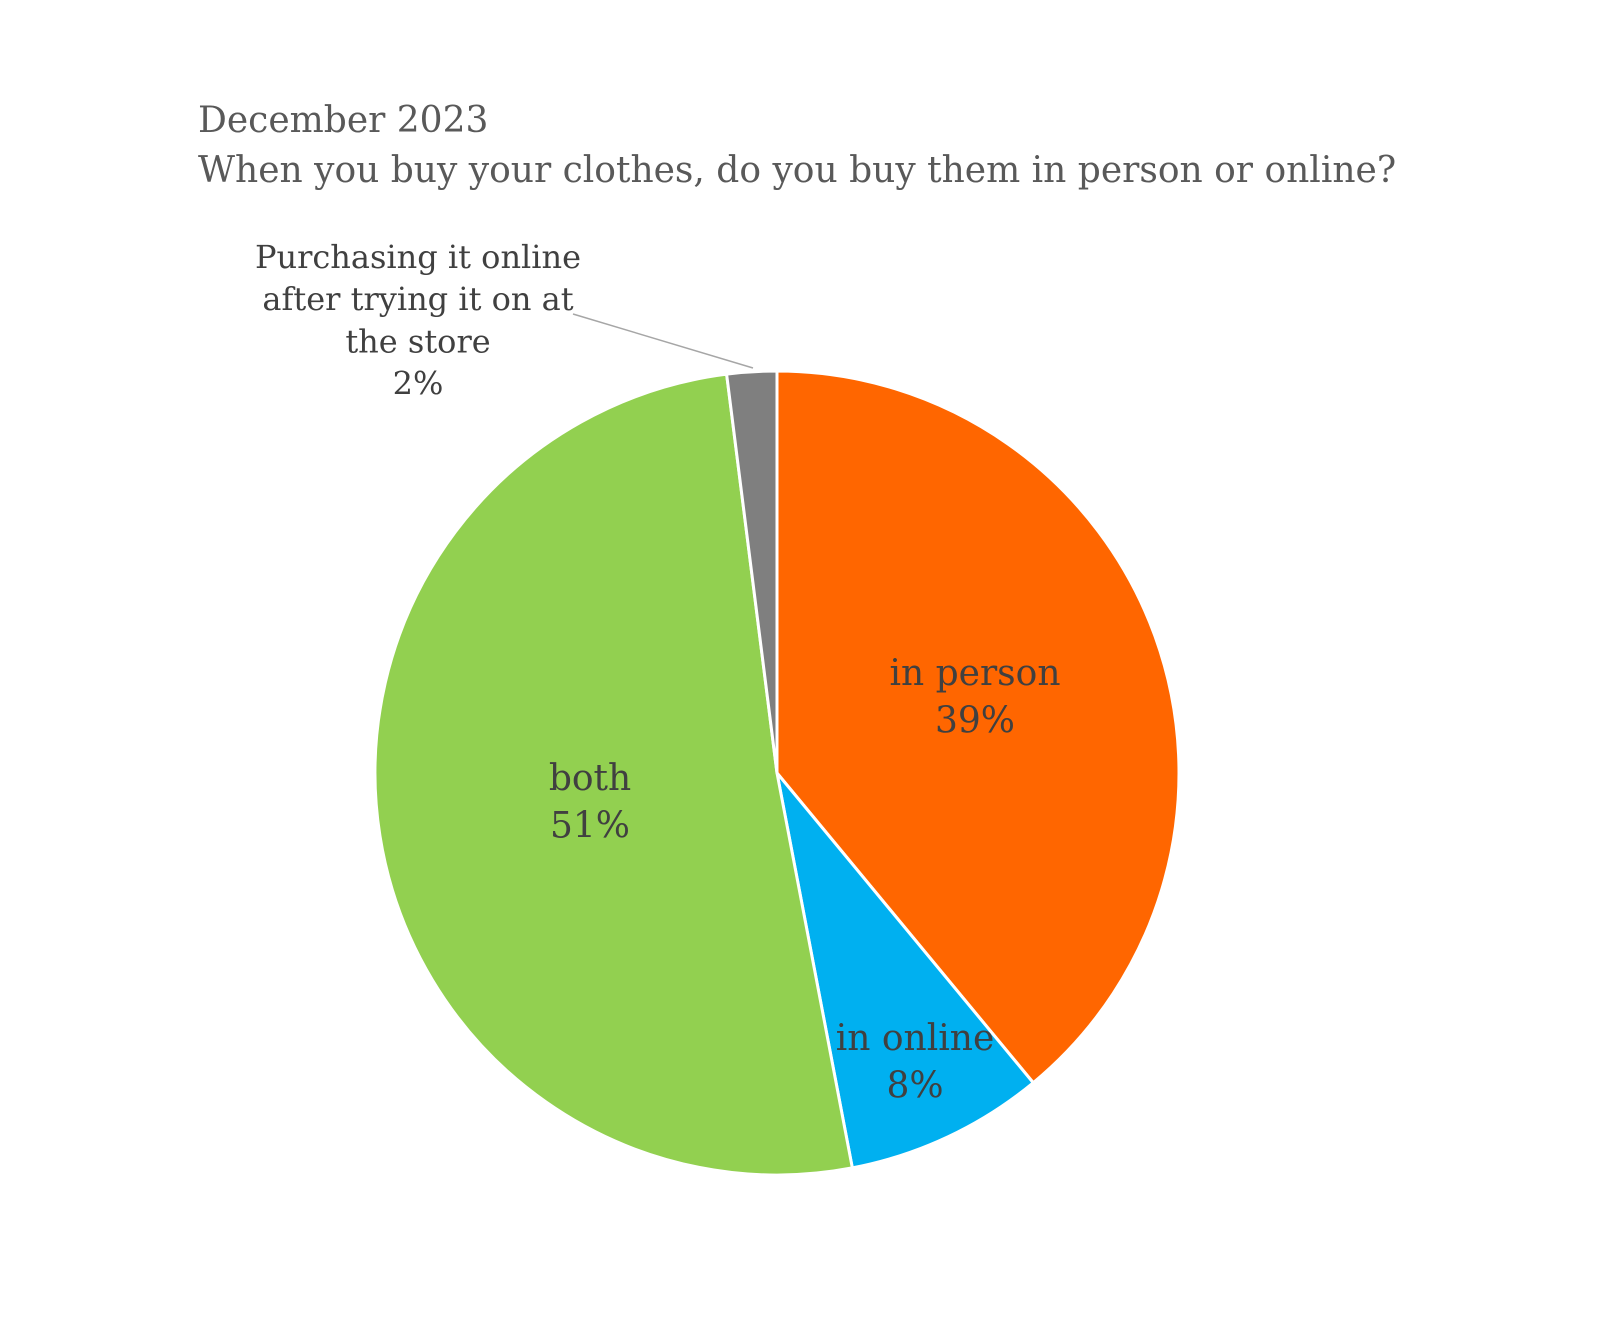  Describe the element at coordinates (663, 341) in the screenshot. I see `leader-line` at that location.